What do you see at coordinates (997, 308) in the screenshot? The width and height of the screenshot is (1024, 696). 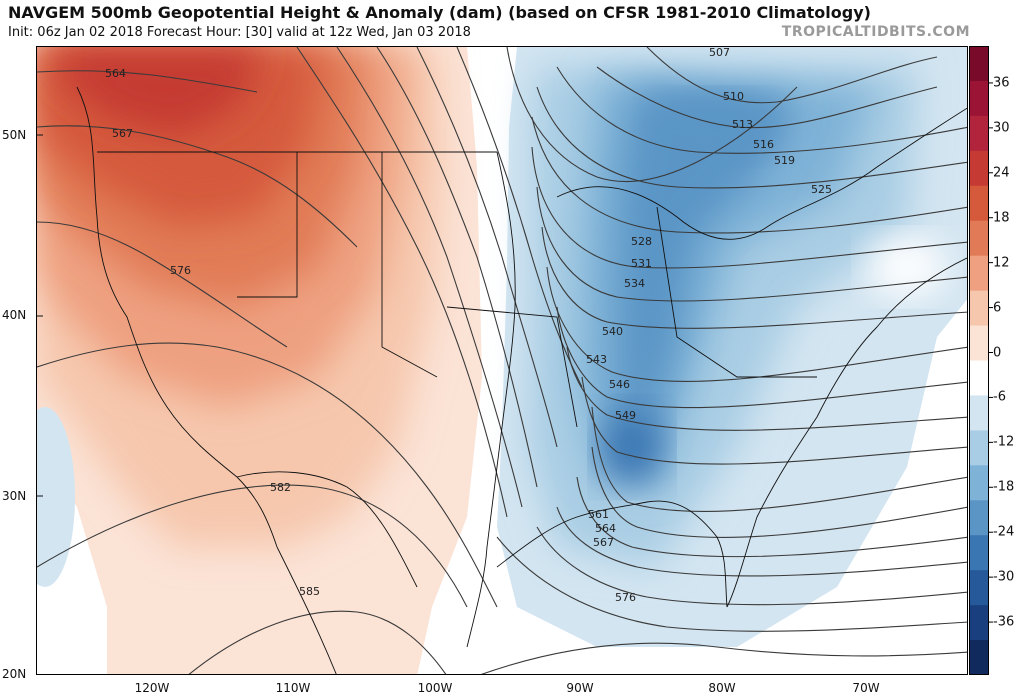 I see `colorbar-tick-label: 6` at bounding box center [997, 308].